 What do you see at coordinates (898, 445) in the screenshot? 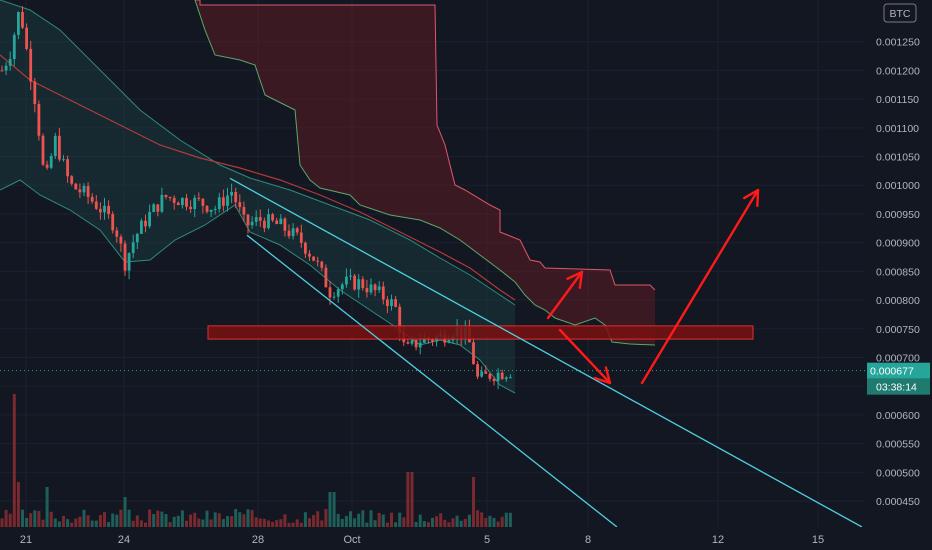
I see `price-tick-label: 0.000550` at bounding box center [898, 445].